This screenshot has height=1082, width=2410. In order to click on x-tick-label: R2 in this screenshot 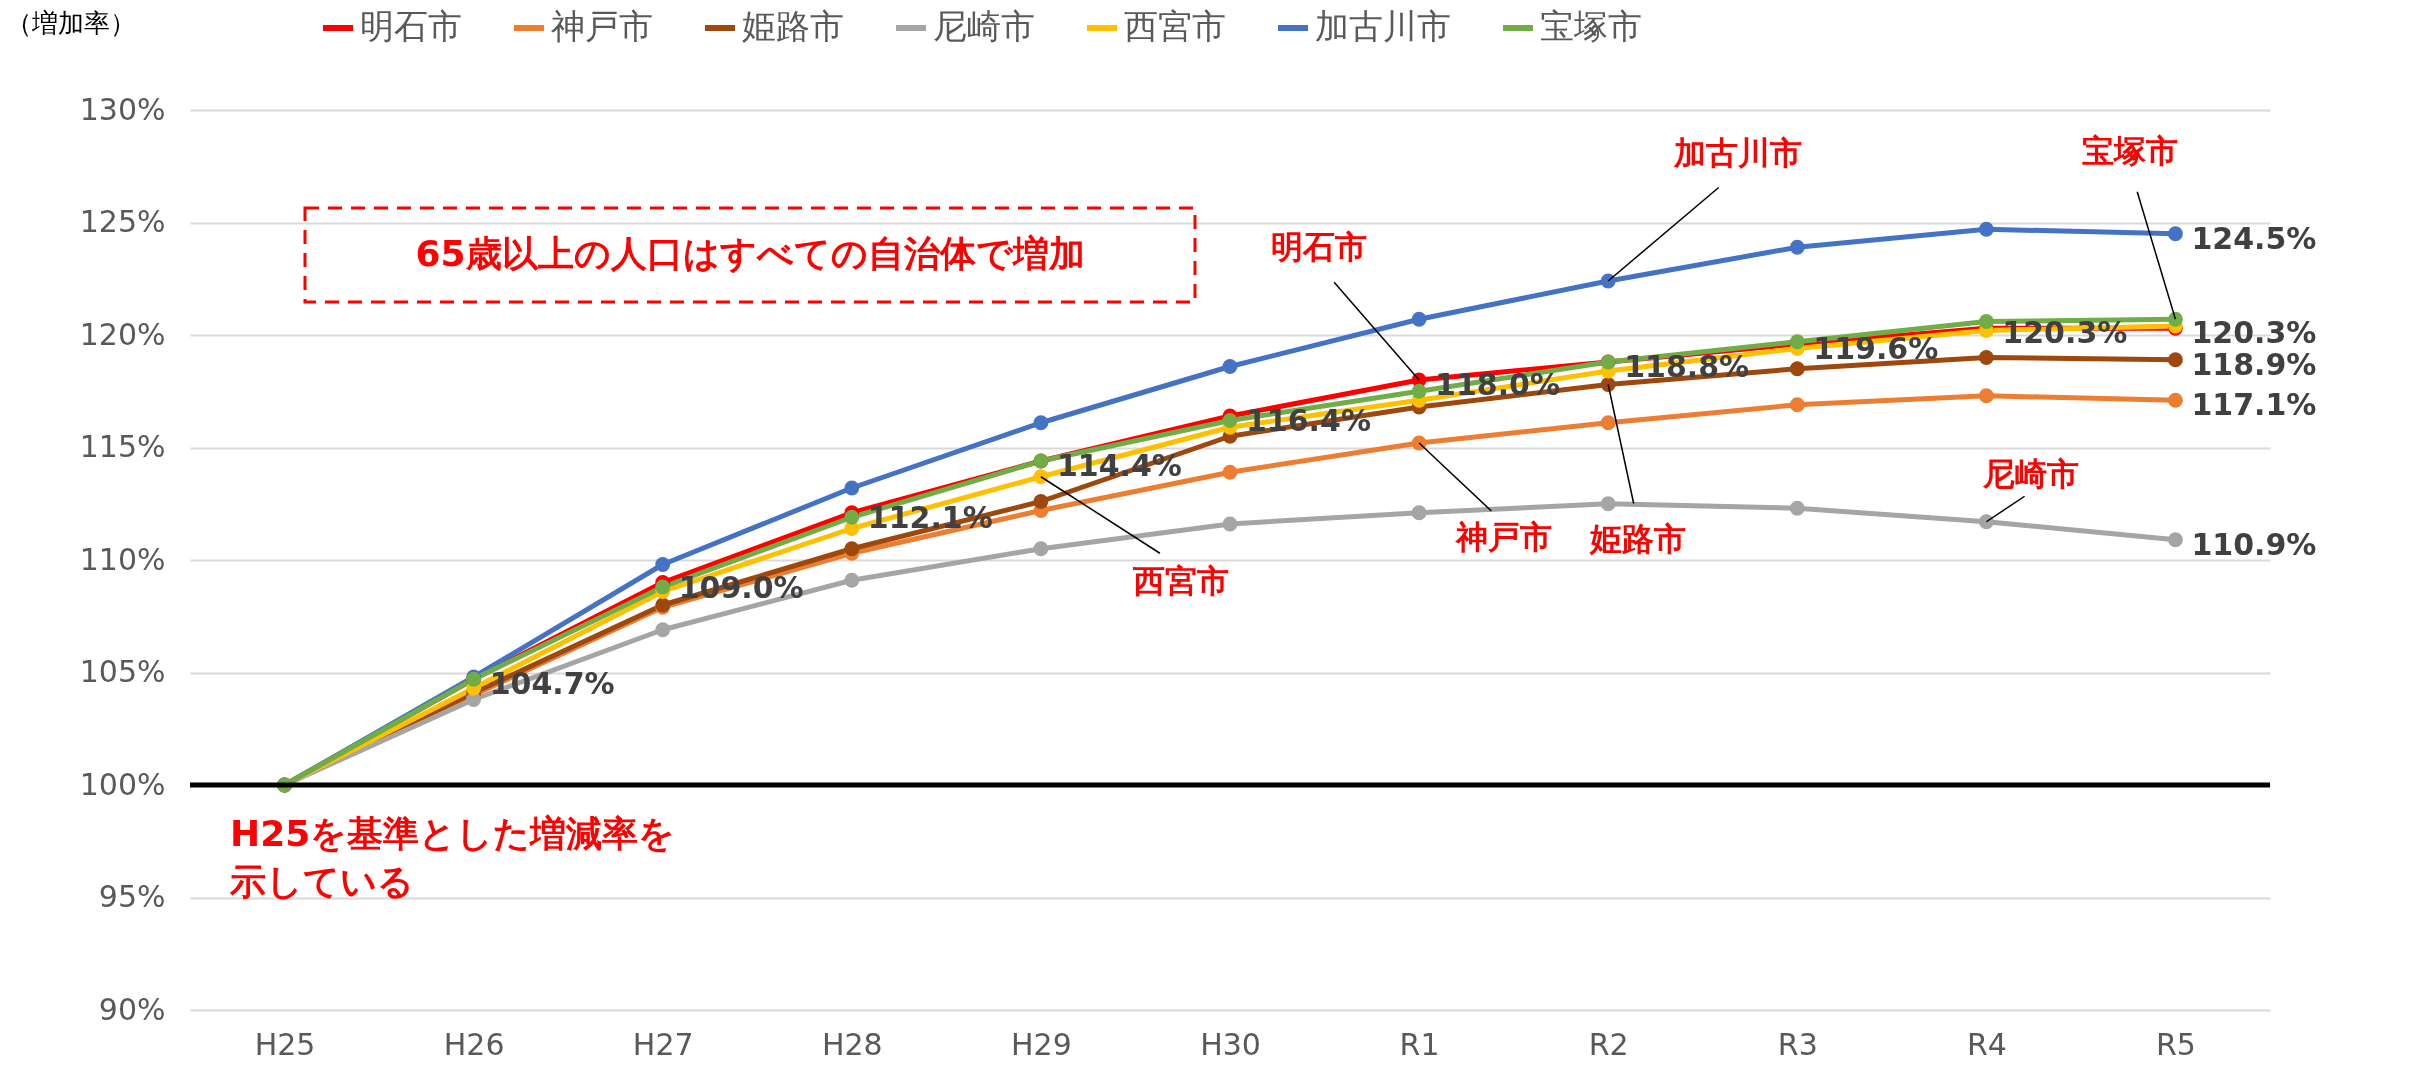, I will do `click(1608, 1044)`.